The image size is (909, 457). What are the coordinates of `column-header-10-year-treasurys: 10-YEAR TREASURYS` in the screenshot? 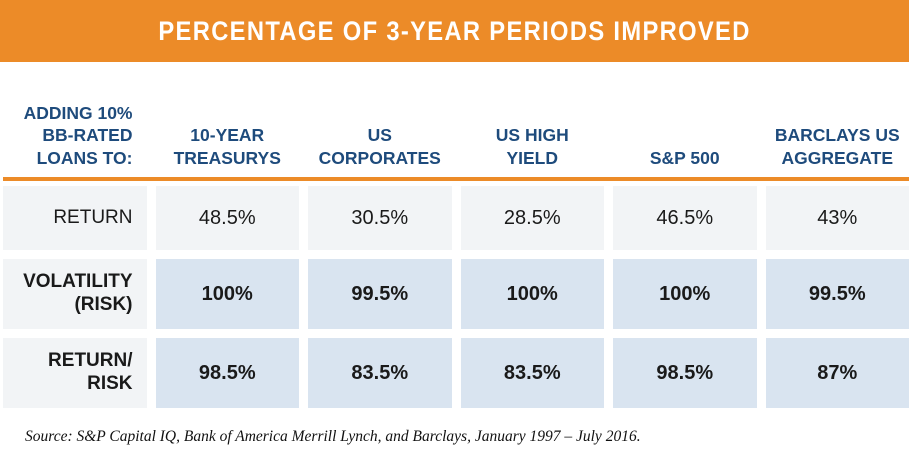 It's located at (227, 146).